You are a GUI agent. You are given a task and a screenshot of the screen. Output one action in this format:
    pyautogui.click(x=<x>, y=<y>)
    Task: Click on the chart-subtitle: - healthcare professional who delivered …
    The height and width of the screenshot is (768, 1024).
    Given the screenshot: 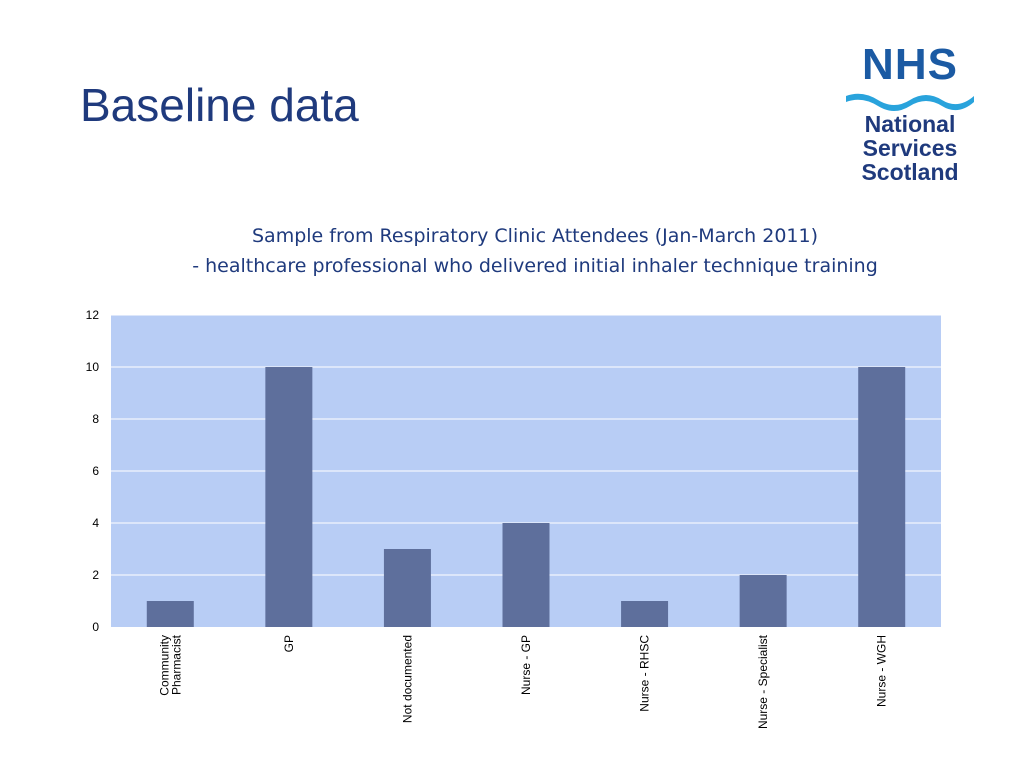 What is the action you would take?
    pyautogui.click(x=535, y=266)
    